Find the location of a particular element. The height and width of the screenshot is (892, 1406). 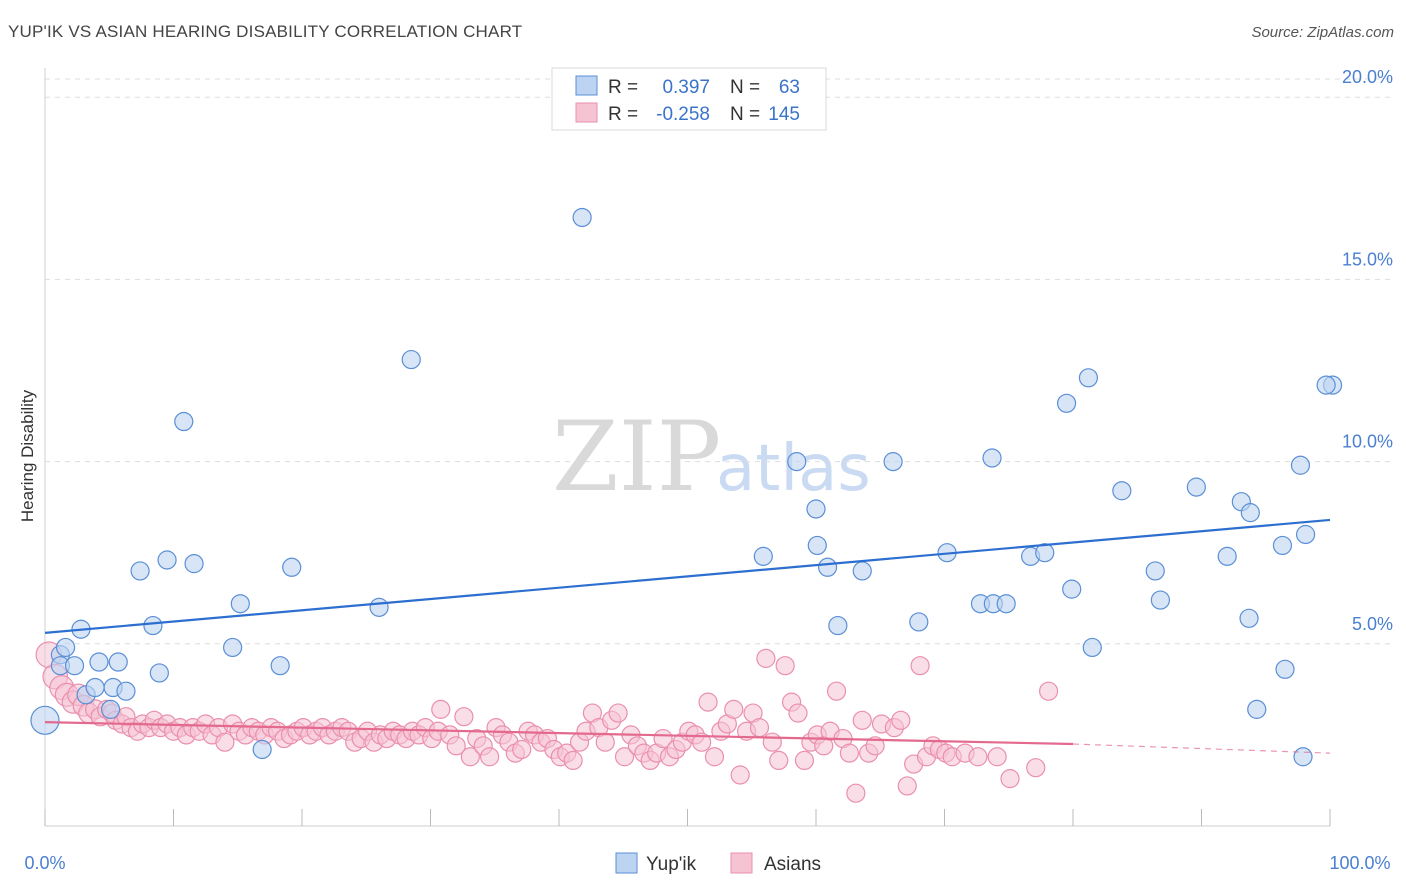

bottom-legend-yupik: Yup'ik is located at coordinates (671, 864).